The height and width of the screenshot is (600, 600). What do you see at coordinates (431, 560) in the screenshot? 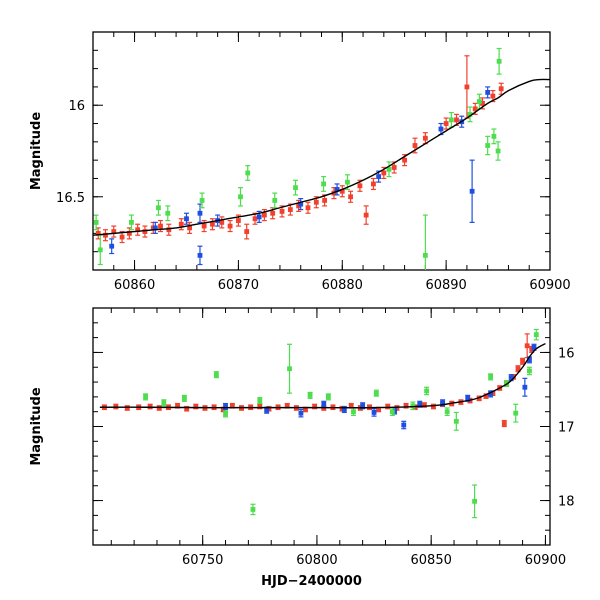
I see `x-tick-label: 60850` at bounding box center [431, 560].